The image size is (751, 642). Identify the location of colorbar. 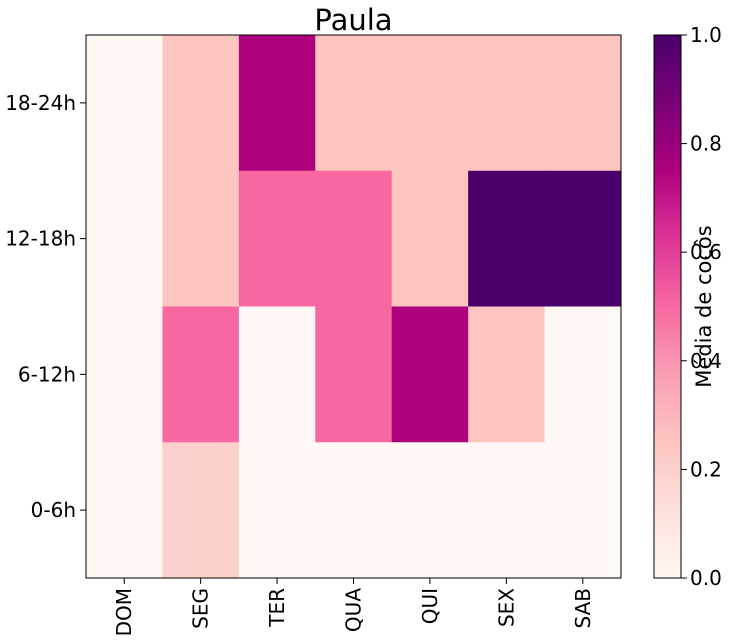
(667, 306).